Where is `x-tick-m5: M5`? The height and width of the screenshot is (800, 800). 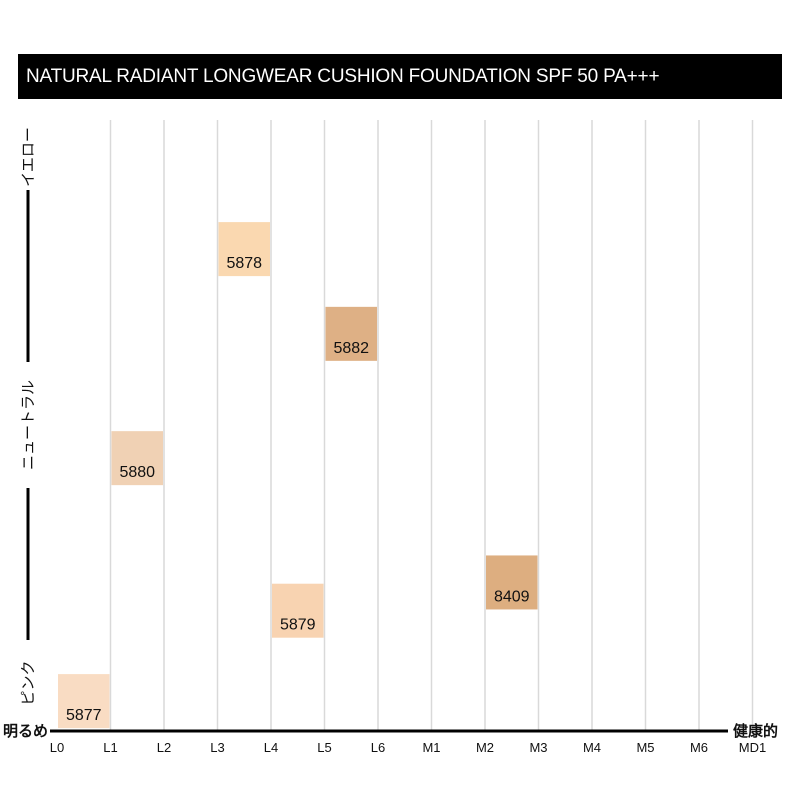 x-tick-m5: M5 is located at coordinates (645, 747).